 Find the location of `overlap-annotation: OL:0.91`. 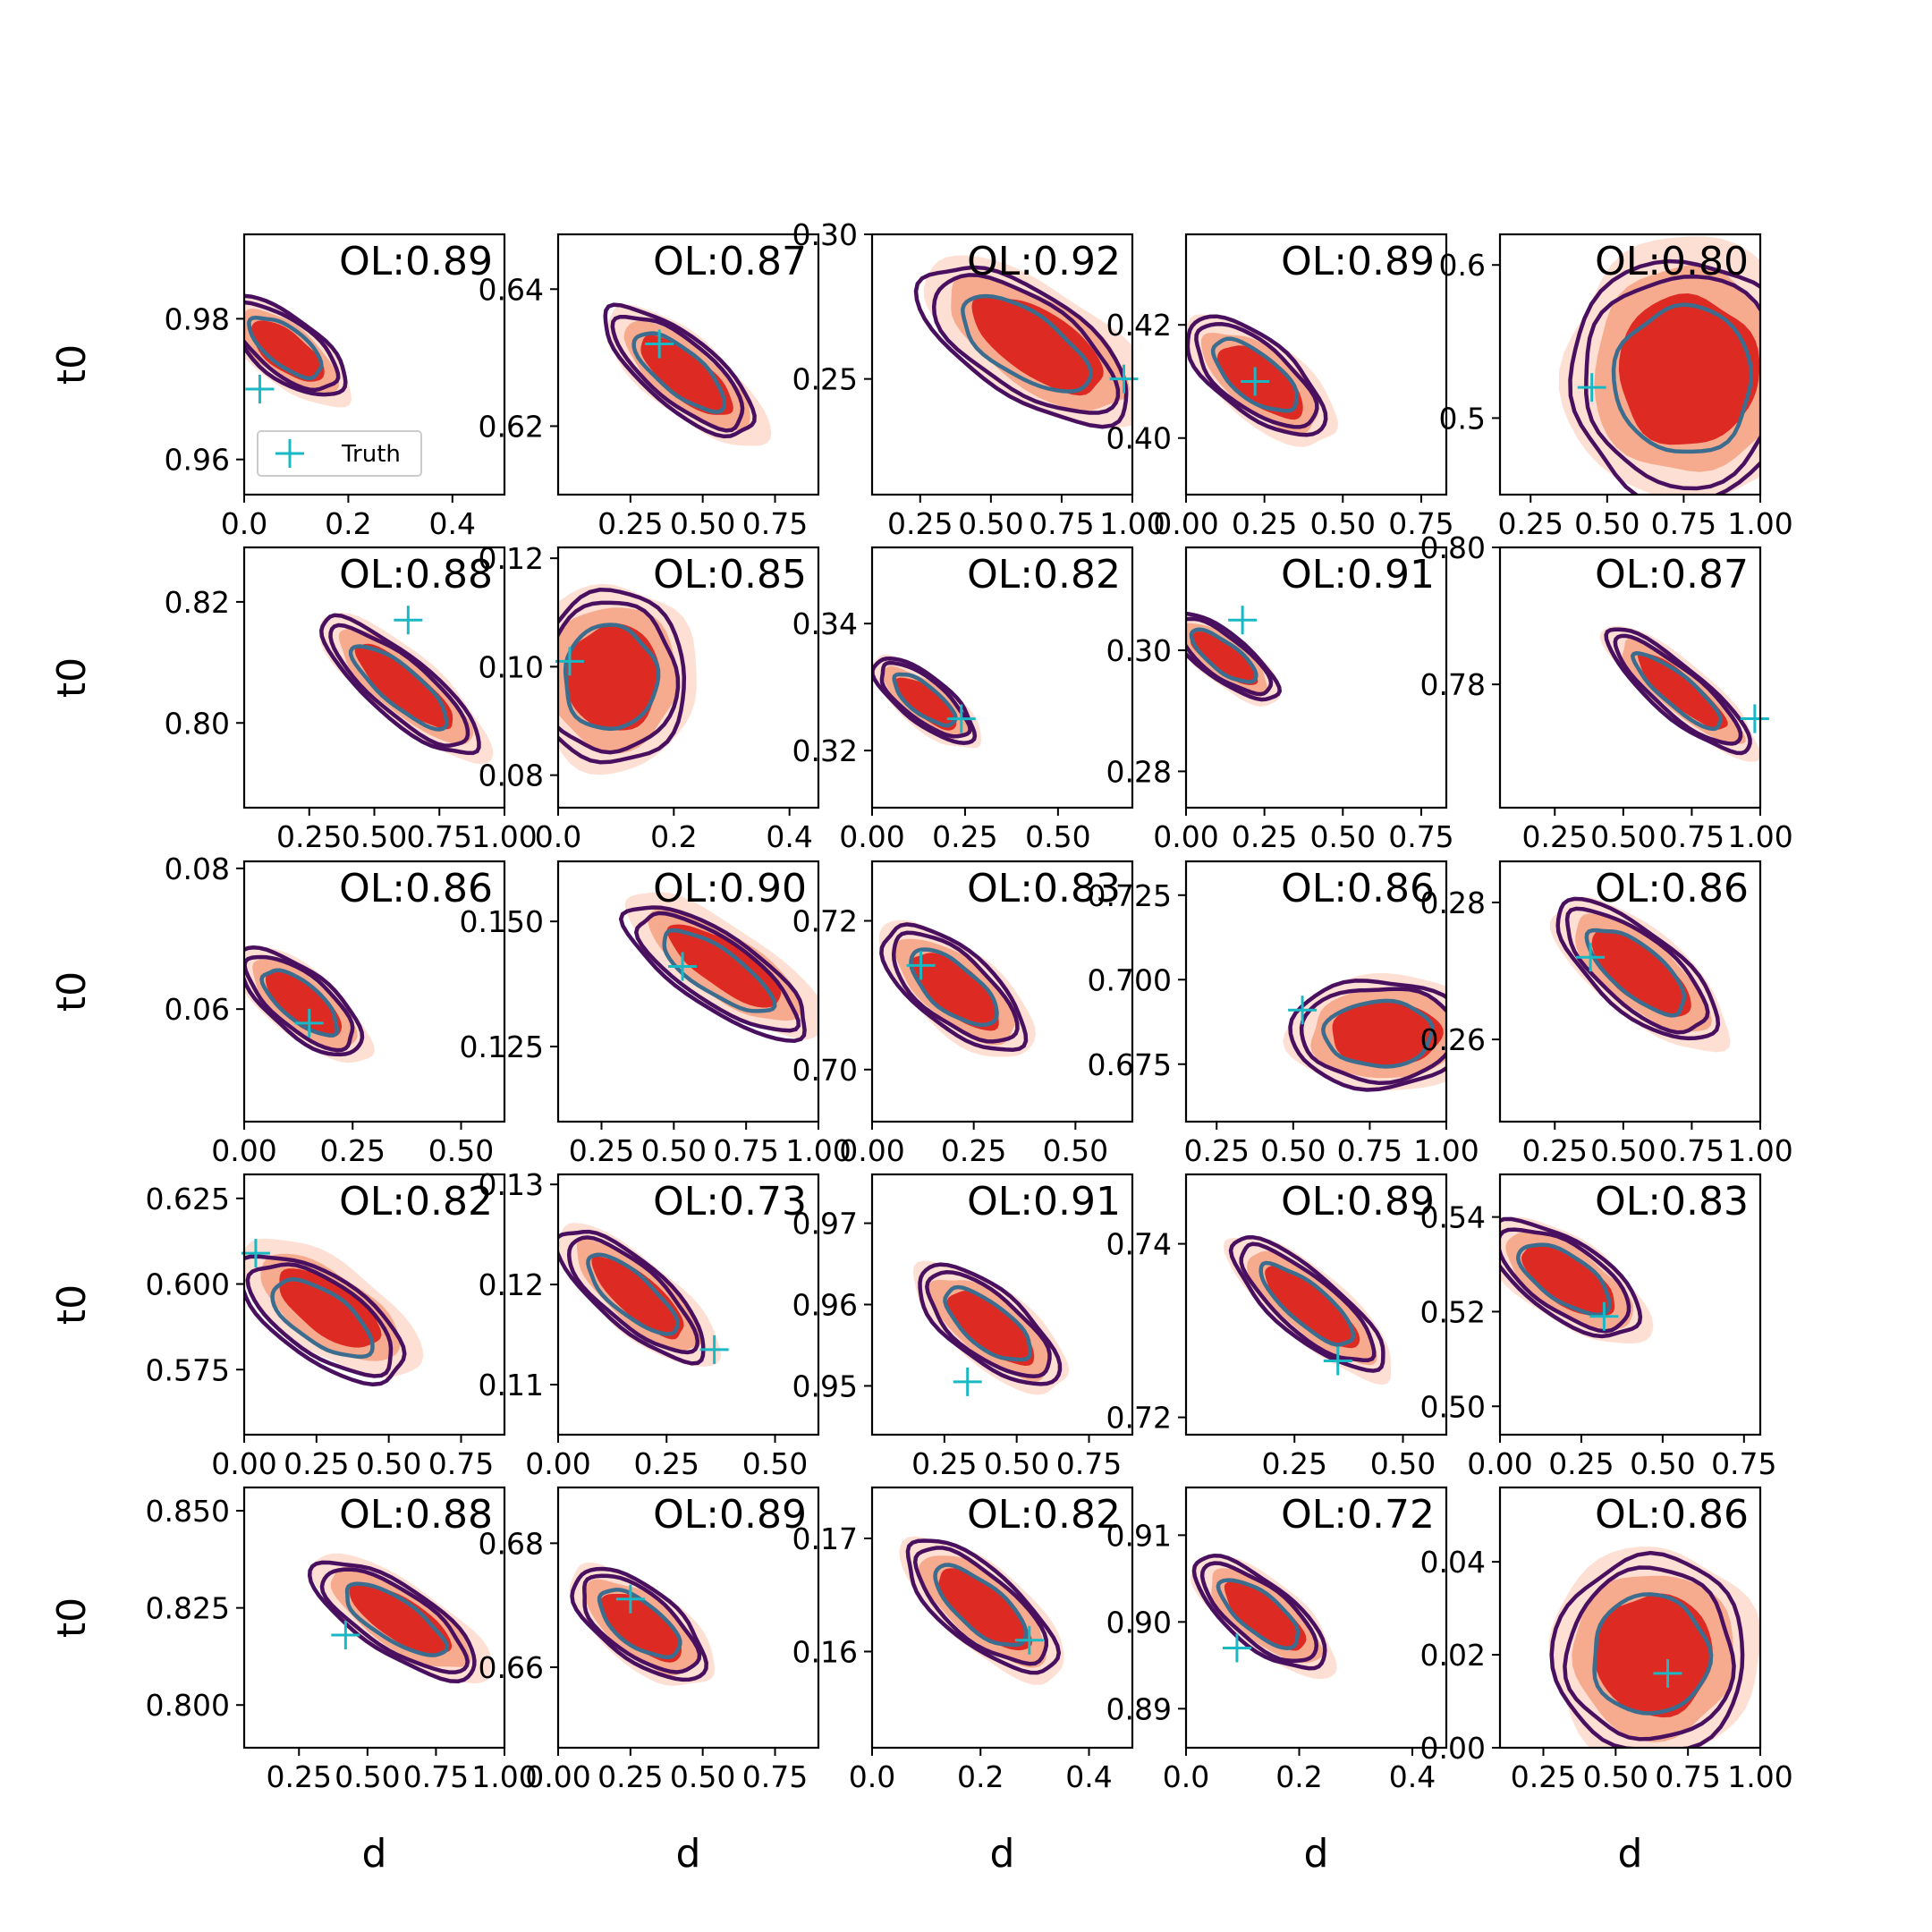

overlap-annotation: OL:0.91 is located at coordinates (1044, 1201).